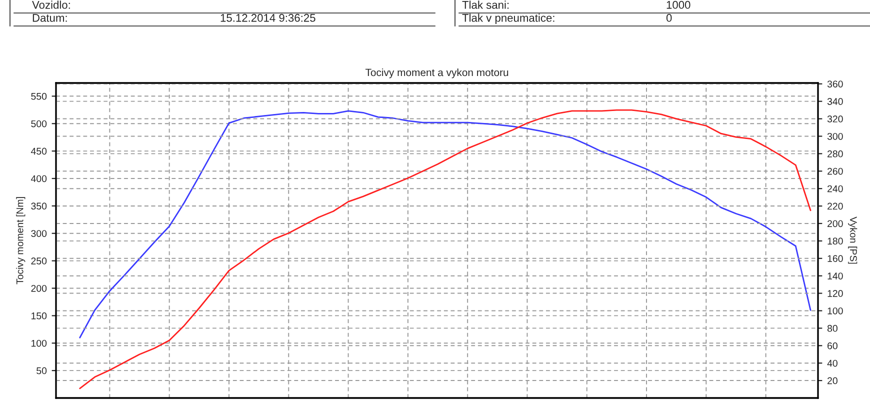 The height and width of the screenshot is (400, 870). Describe the element at coordinates (835, 293) in the screenshot. I see `y2-tick-label: 120` at that location.